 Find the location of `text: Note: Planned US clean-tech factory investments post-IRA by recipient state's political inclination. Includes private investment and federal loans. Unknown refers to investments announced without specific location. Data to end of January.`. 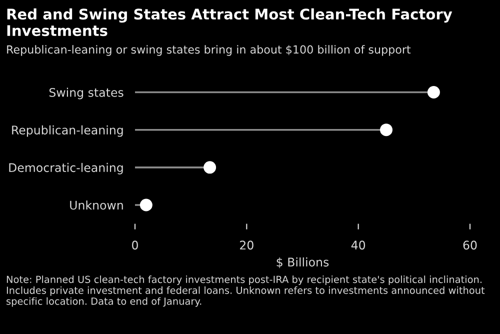

text: Note: Planned US clean-tech factory investments post-IRA by recipient state's political inclination. Includes private investment and federal loans. Unknown refers to investments announced without specific location. Data to end of January. is located at coordinates (245, 291).